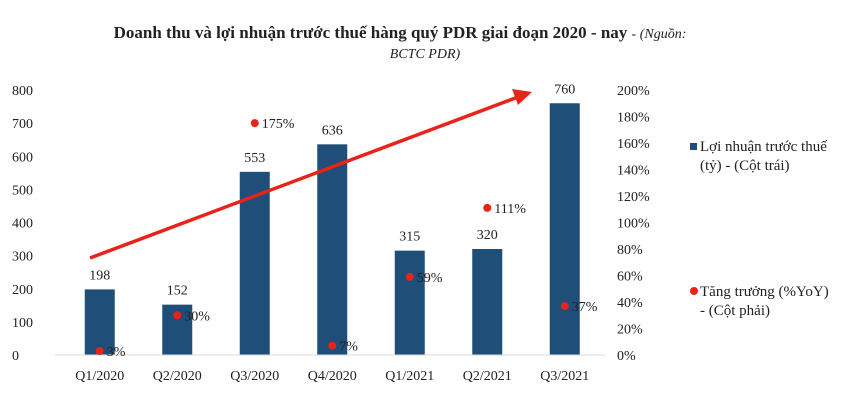 The image size is (866, 419). Describe the element at coordinates (22, 257) in the screenshot. I see `left-axis-tick: 300` at that location.